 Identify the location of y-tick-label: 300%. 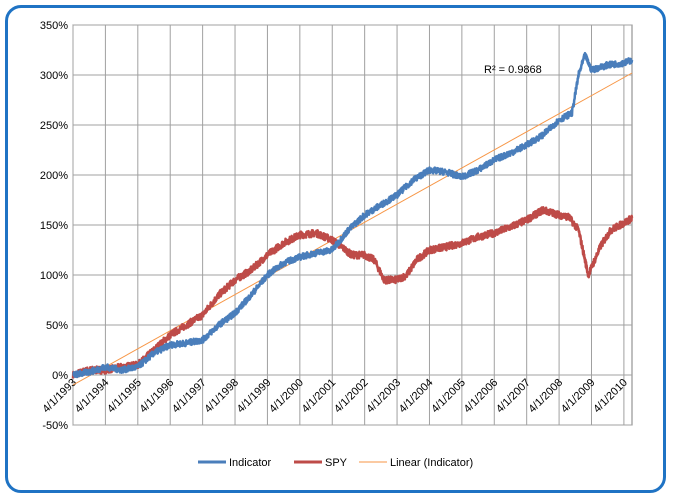
(54, 76).